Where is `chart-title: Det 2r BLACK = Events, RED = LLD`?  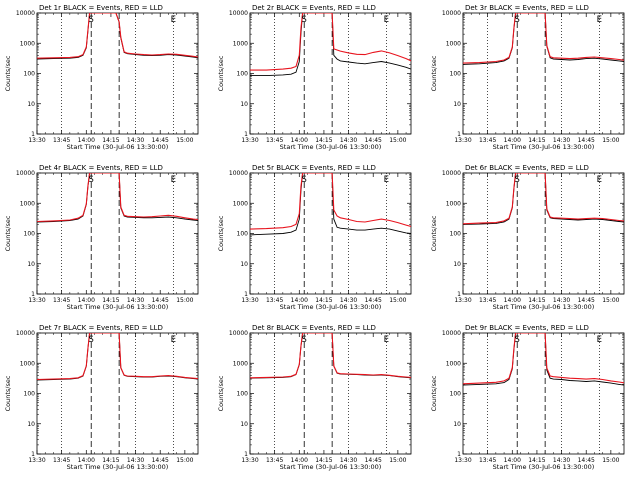
chart-title: Det 2r BLACK = Events, RED = LLD is located at coordinates (314, 8).